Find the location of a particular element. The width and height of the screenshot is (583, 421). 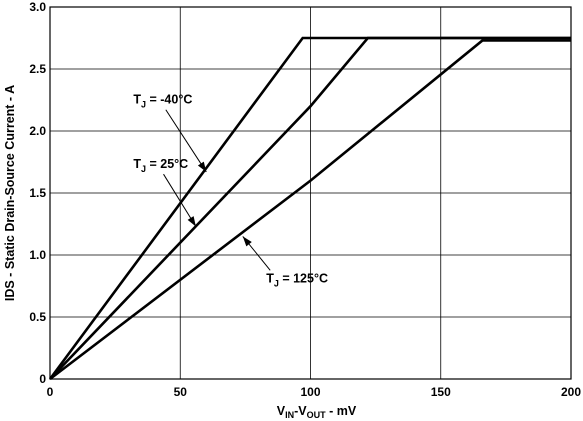

y-tick-label: 1.0 is located at coordinates (37, 255).